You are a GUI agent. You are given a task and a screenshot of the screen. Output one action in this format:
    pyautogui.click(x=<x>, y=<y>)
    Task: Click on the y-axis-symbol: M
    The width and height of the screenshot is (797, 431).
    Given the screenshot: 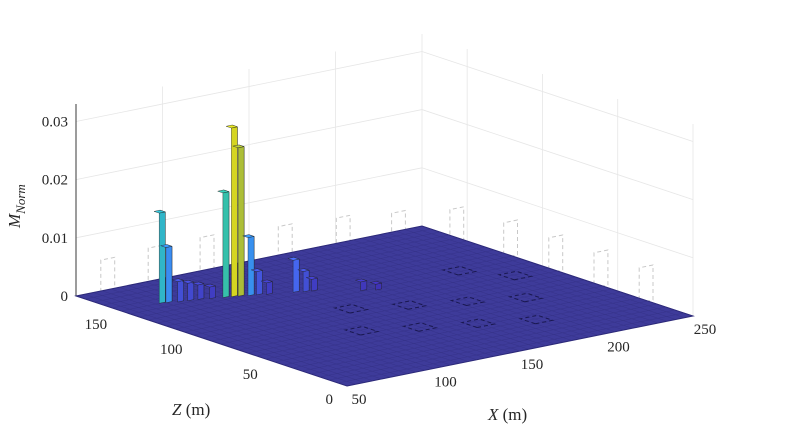 What is the action you would take?
    pyautogui.click(x=14, y=221)
    